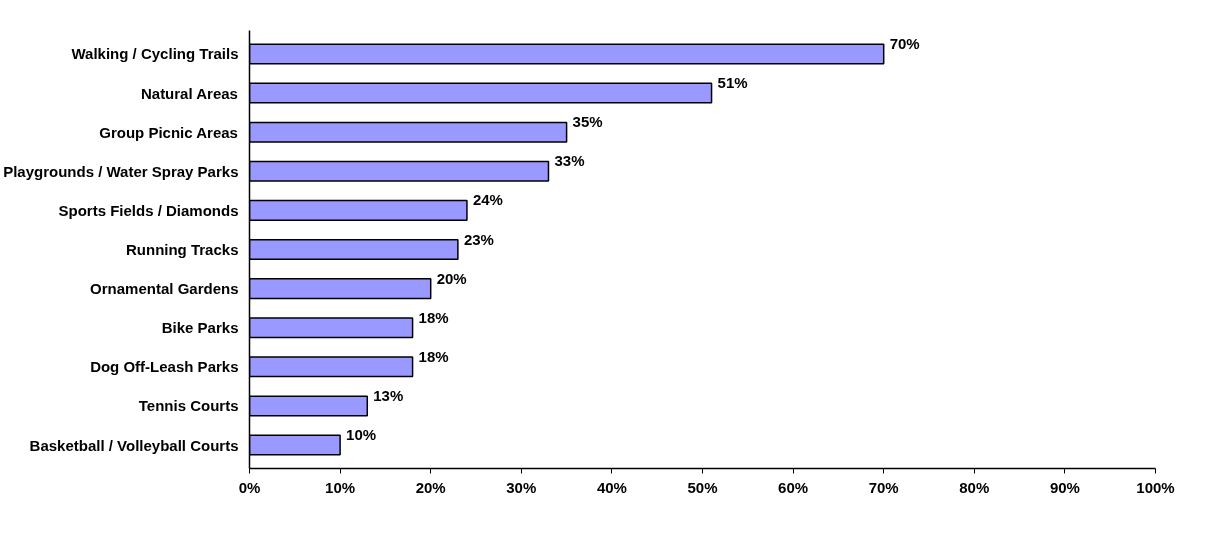 The image size is (1223, 536). What do you see at coordinates (148, 210) in the screenshot?
I see `y-tick-label: Sports Fields / Diamonds` at bounding box center [148, 210].